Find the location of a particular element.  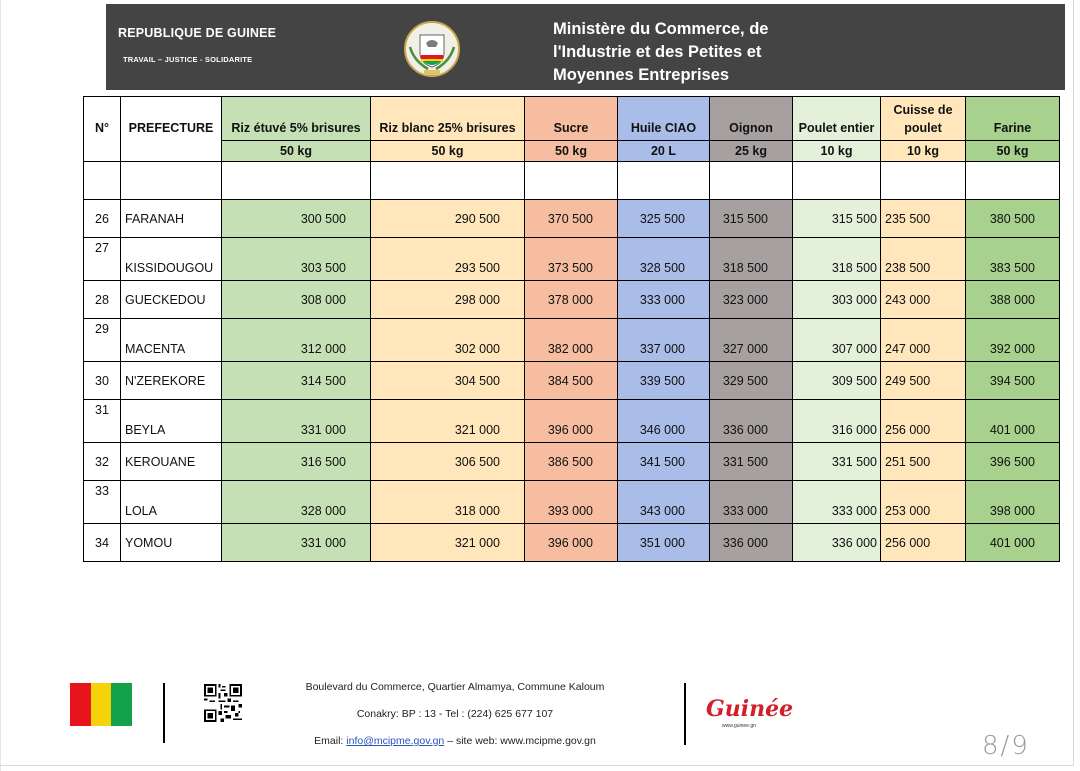

price-cell: 303 500 is located at coordinates (296, 259).